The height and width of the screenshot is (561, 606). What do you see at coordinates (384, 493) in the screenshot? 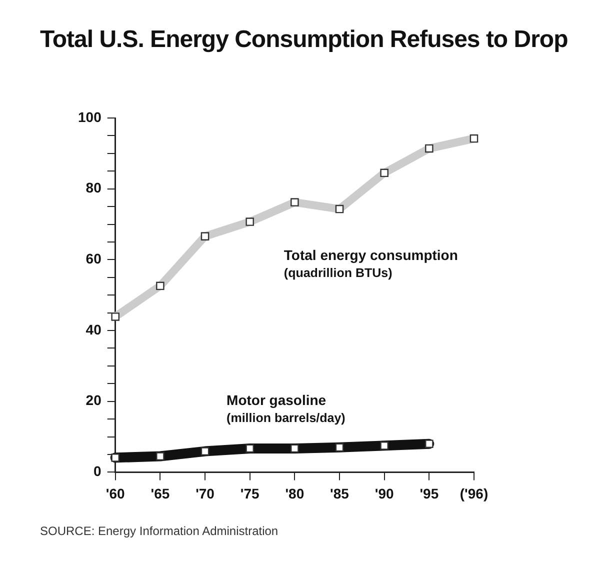
I see `x-tick-label: '90` at bounding box center [384, 493].